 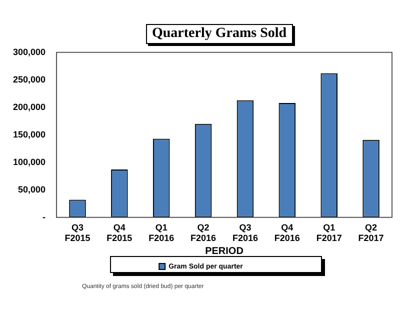 I want to click on x-tick-label: Q1 F2016, so click(x=161, y=233).